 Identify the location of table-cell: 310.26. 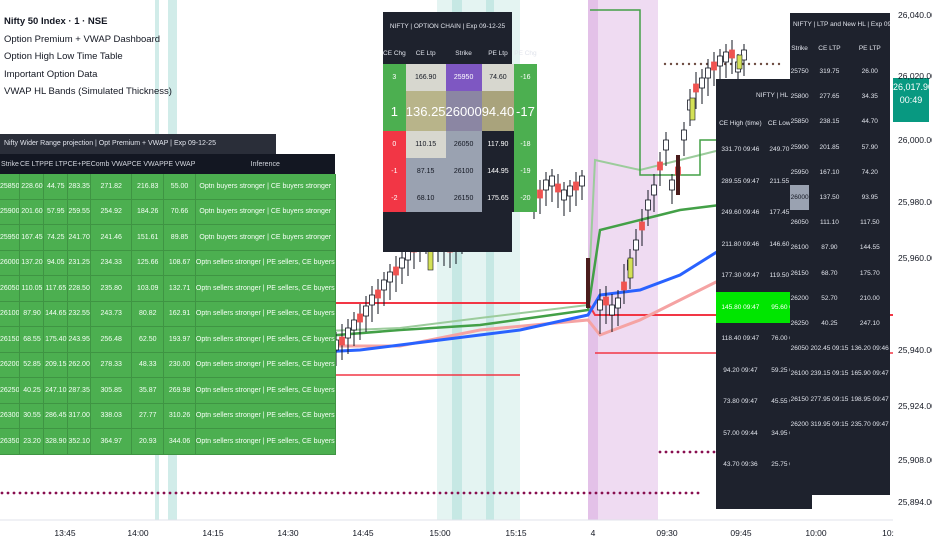
(179, 416).